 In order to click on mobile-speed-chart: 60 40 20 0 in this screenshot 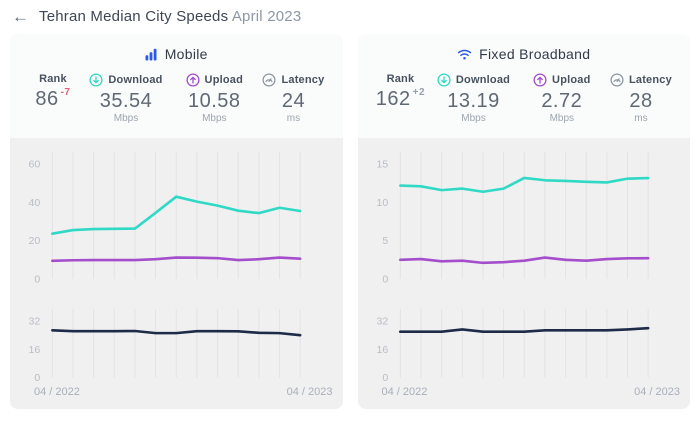, I will do `click(165, 219)`.